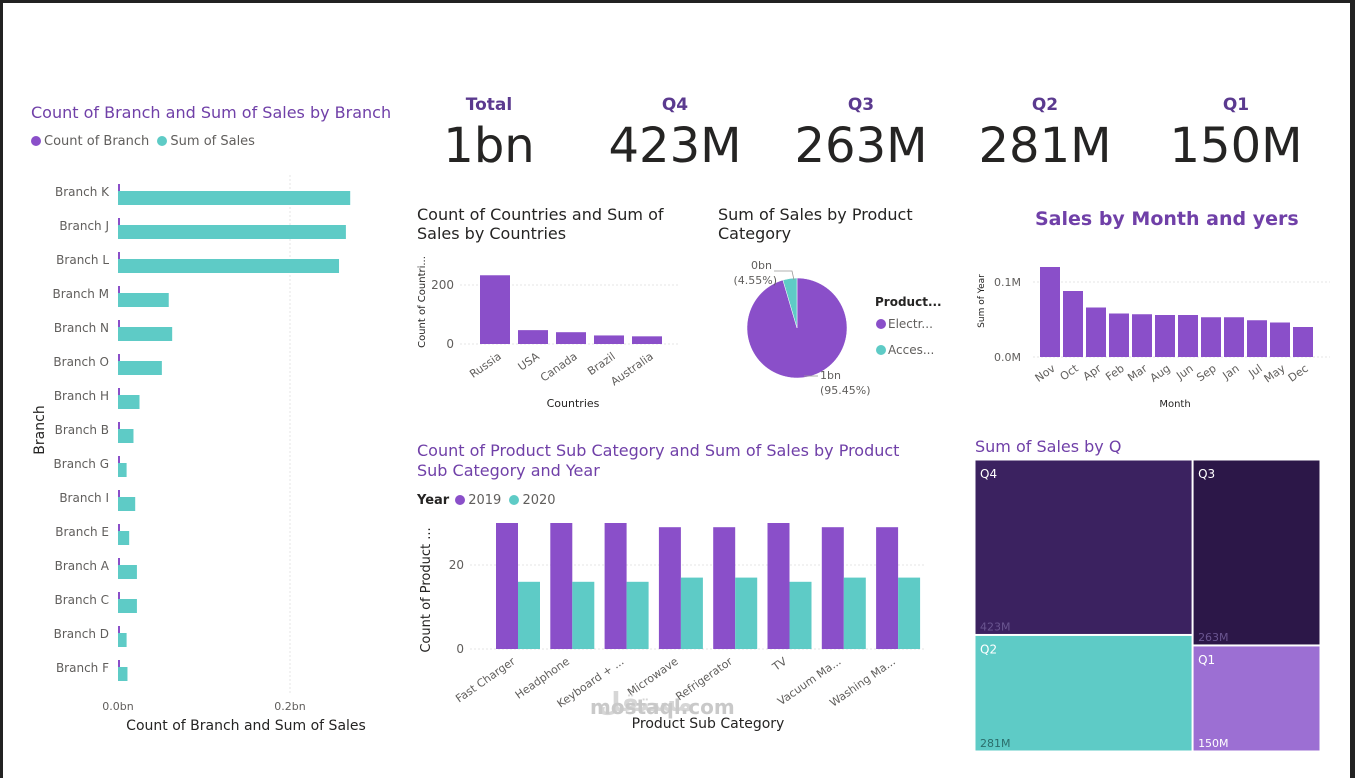 The width and height of the screenshot is (1355, 778). I want to click on legend-sum-sales: Sum of Sales, so click(212, 141).